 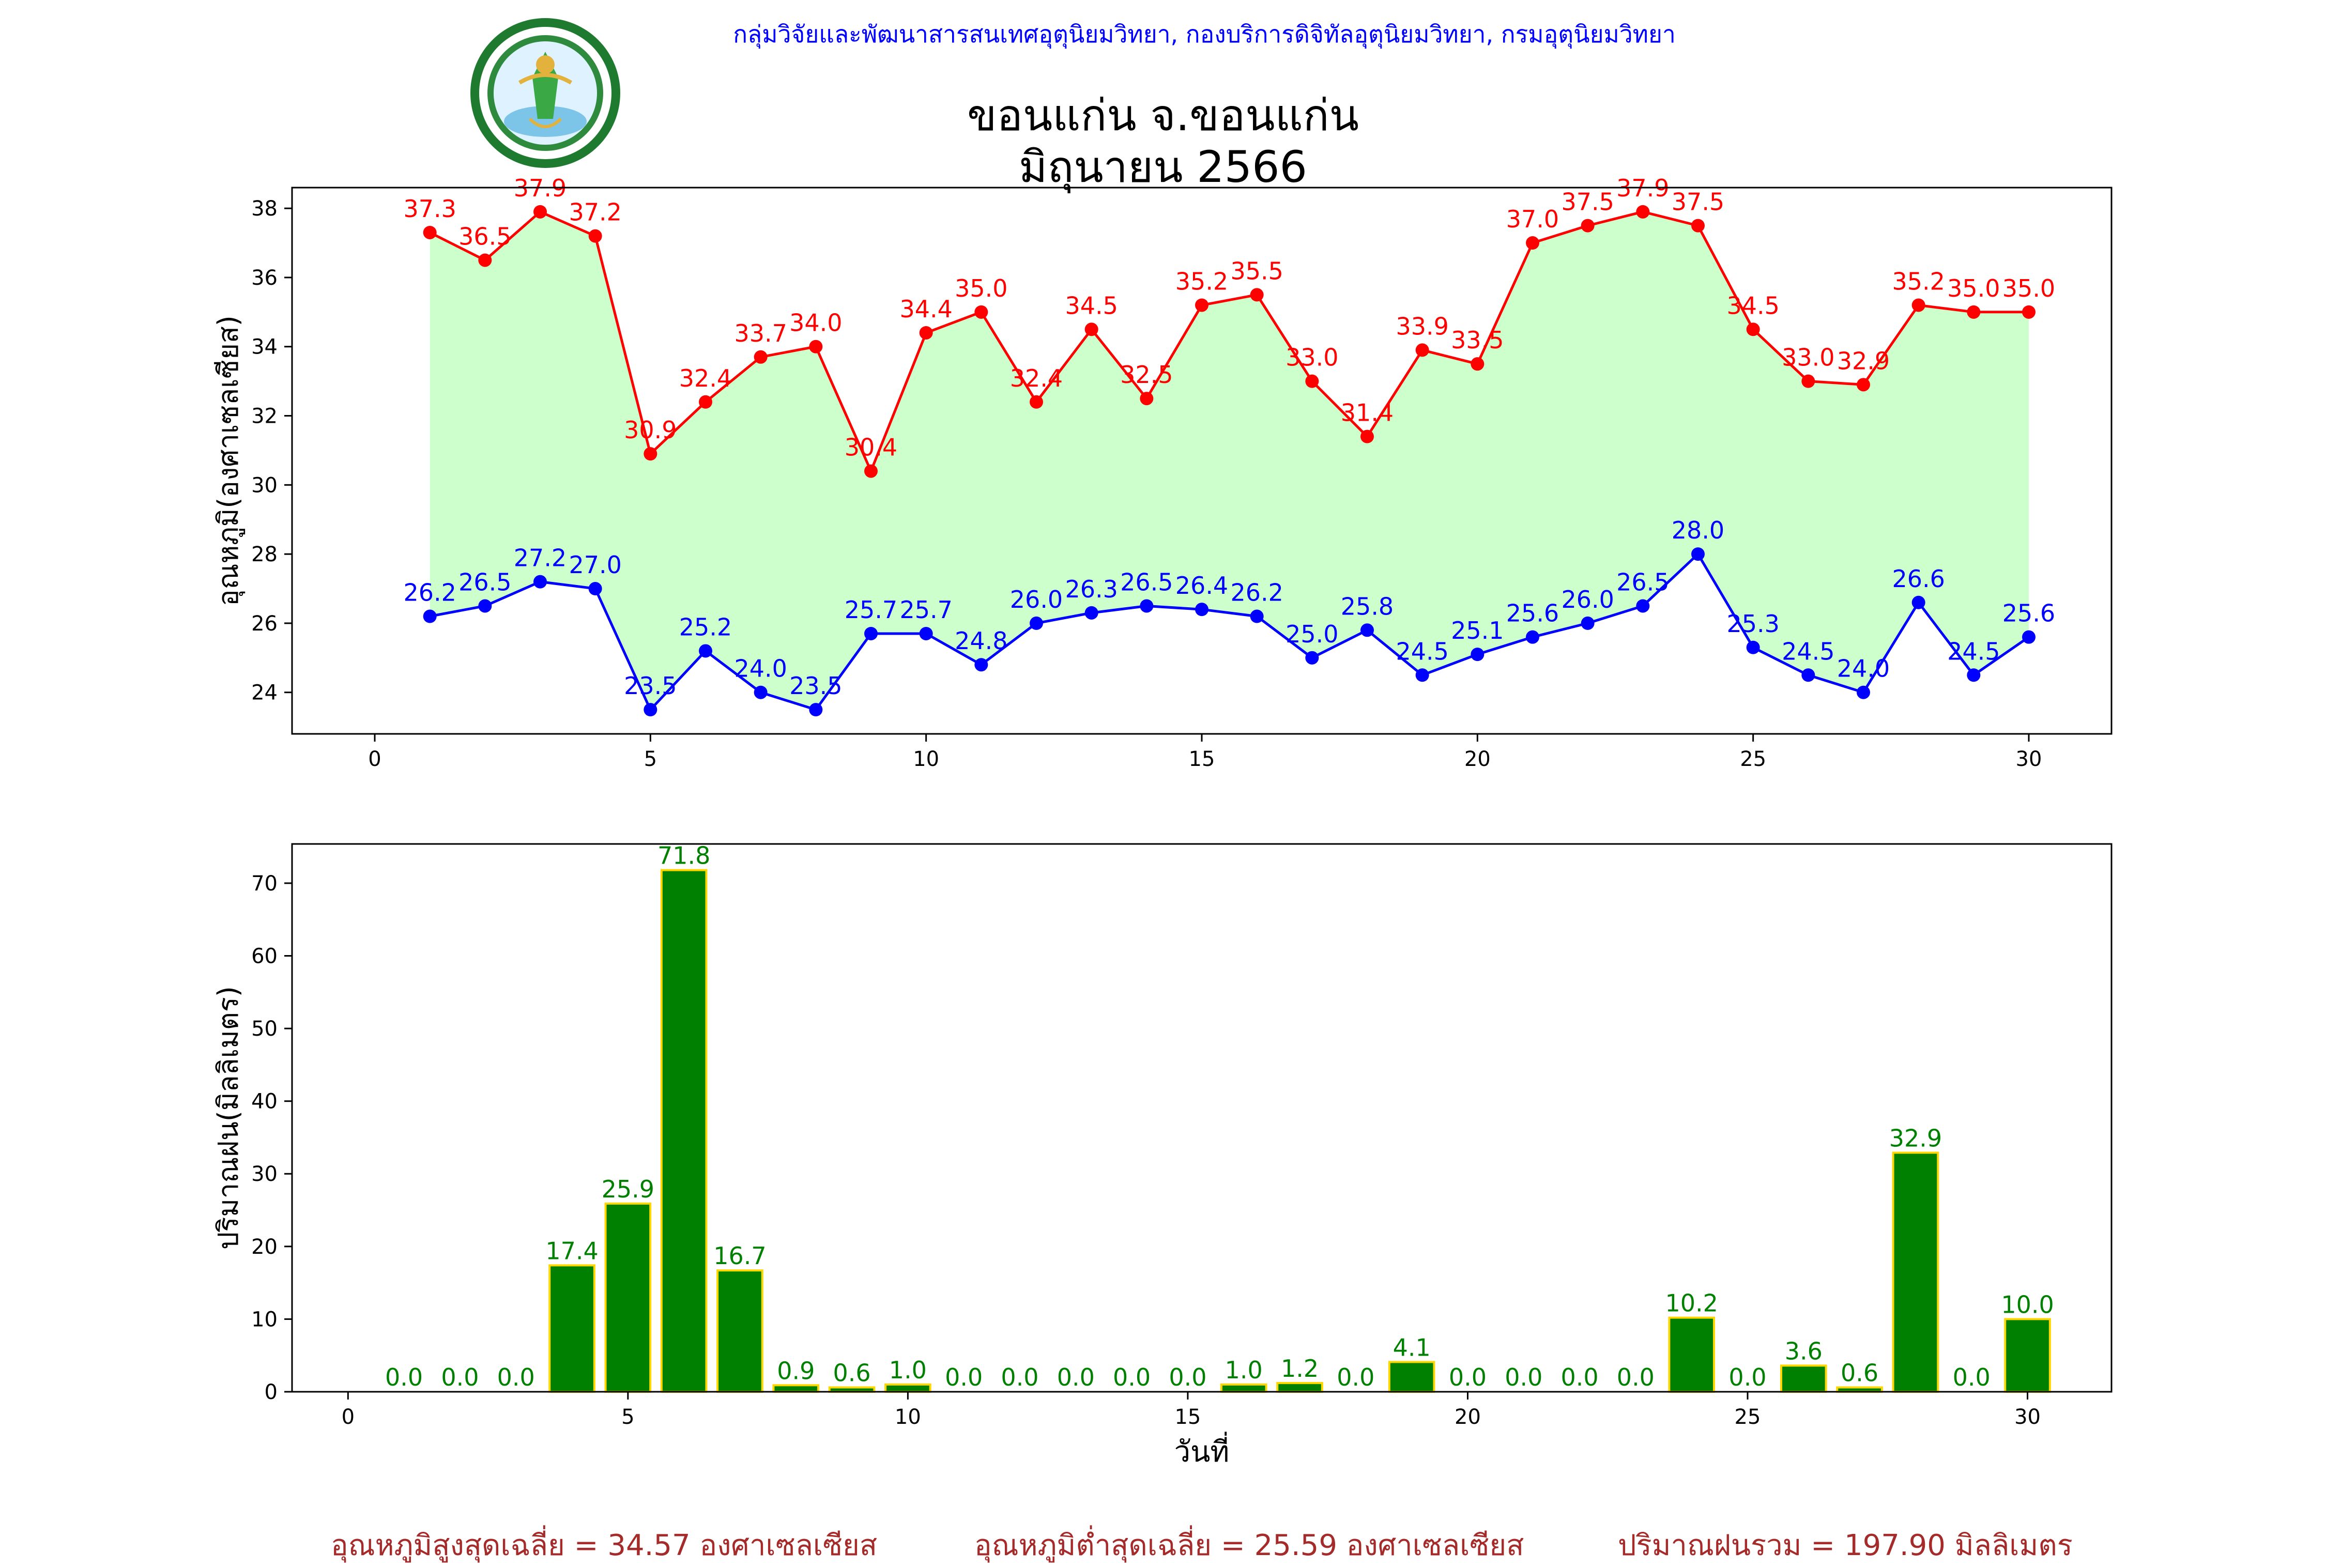 I want to click on min-temp-label: 28.0, so click(x=1698, y=530).